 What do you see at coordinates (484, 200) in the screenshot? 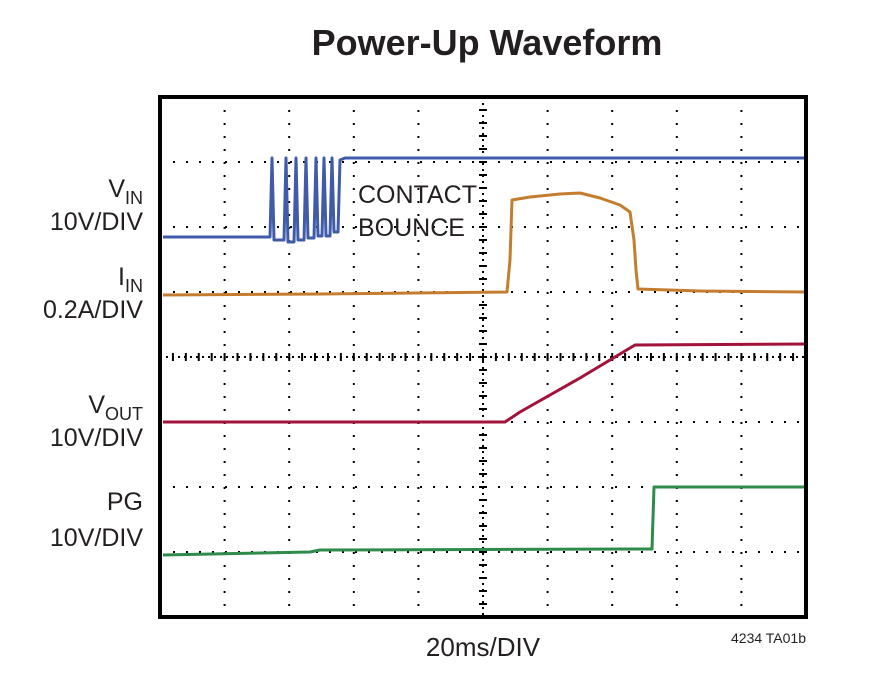
I see `vin-trace` at bounding box center [484, 200].